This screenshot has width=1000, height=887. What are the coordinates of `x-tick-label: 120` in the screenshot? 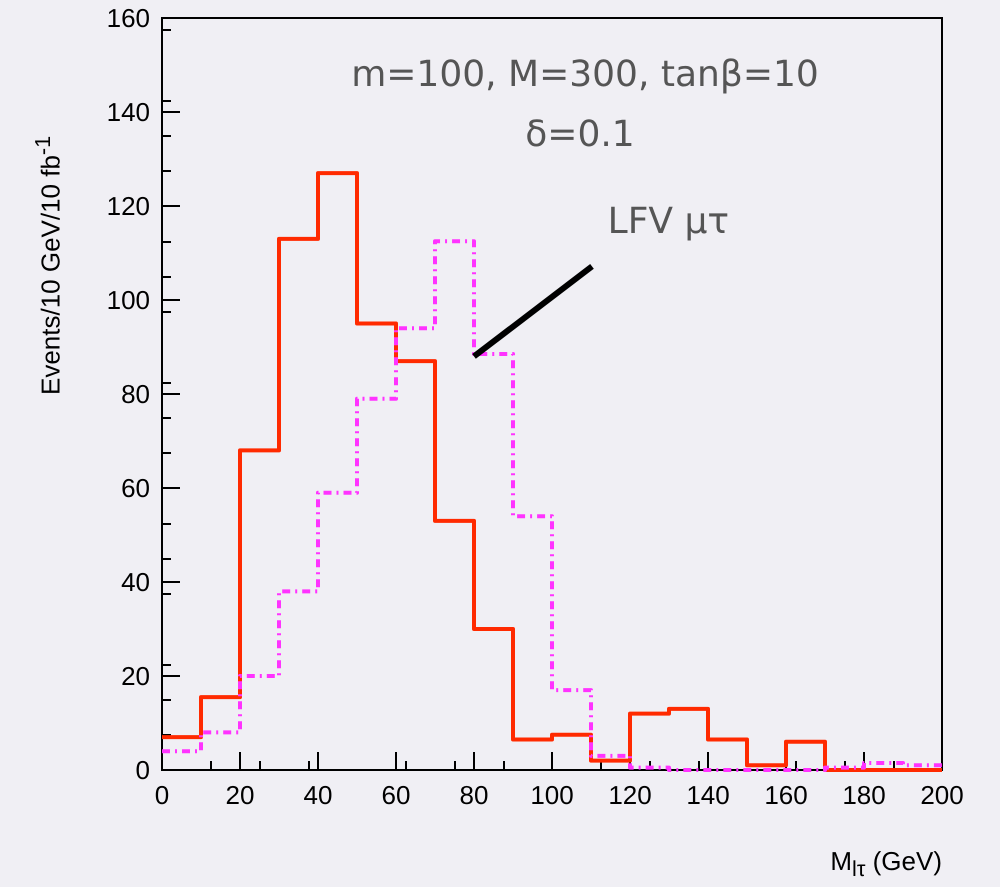 It's located at (630, 795).